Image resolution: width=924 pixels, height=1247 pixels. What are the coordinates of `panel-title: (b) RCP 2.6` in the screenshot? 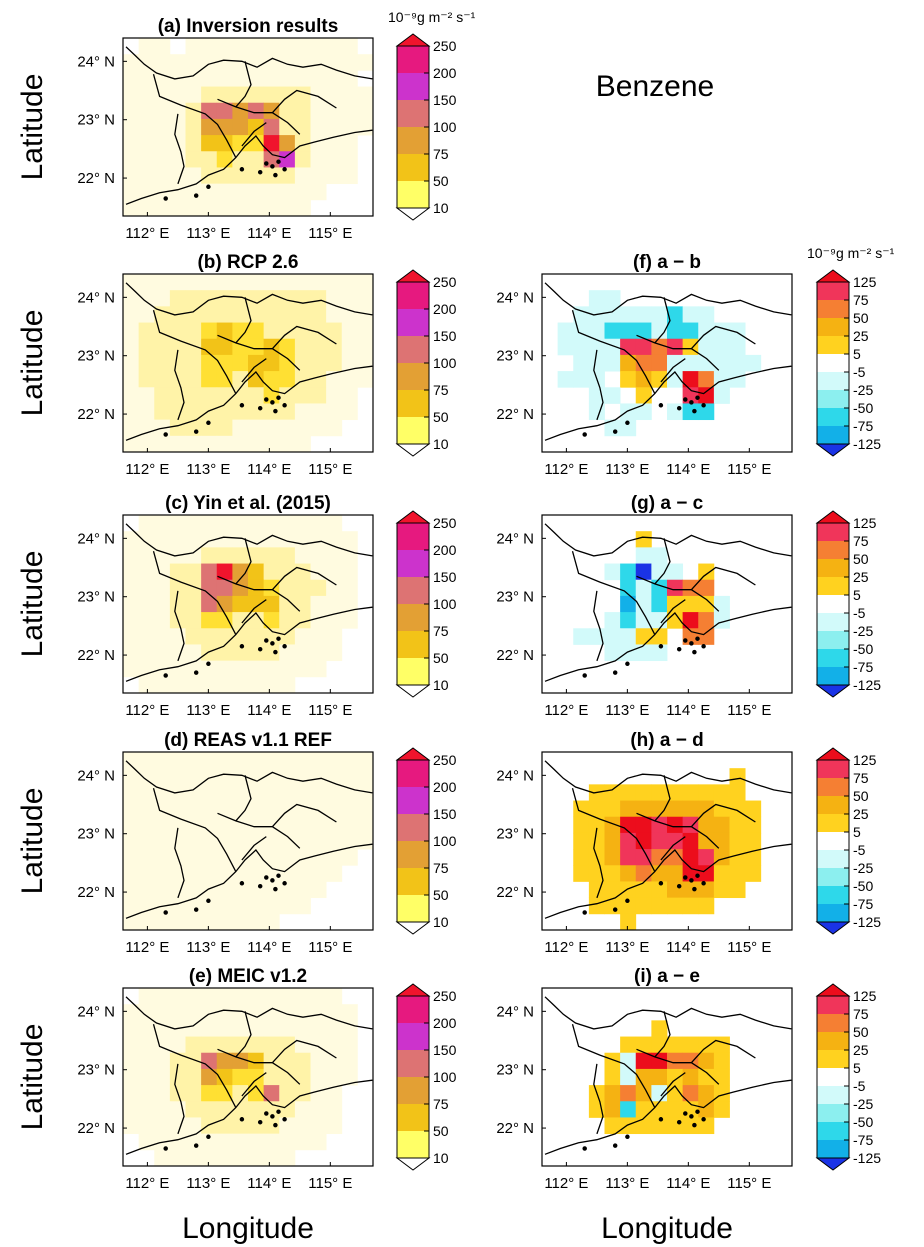 It's located at (247, 262).